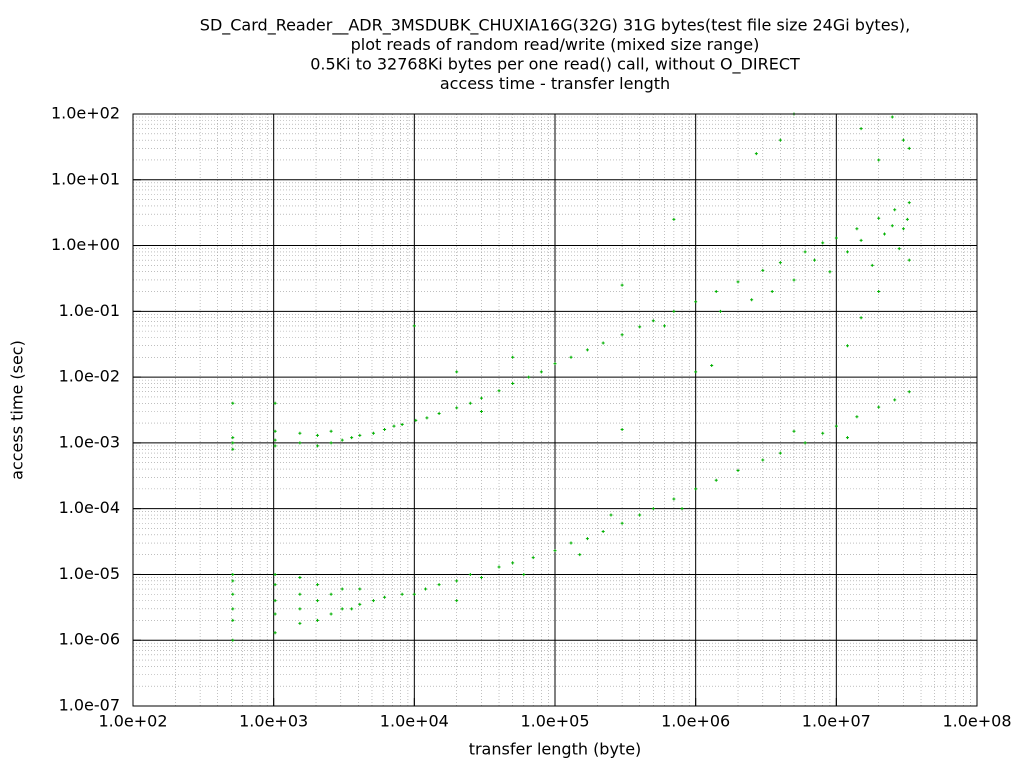  What do you see at coordinates (89, 705) in the screenshot?
I see `y-tick-label: 1.0e-07` at bounding box center [89, 705].